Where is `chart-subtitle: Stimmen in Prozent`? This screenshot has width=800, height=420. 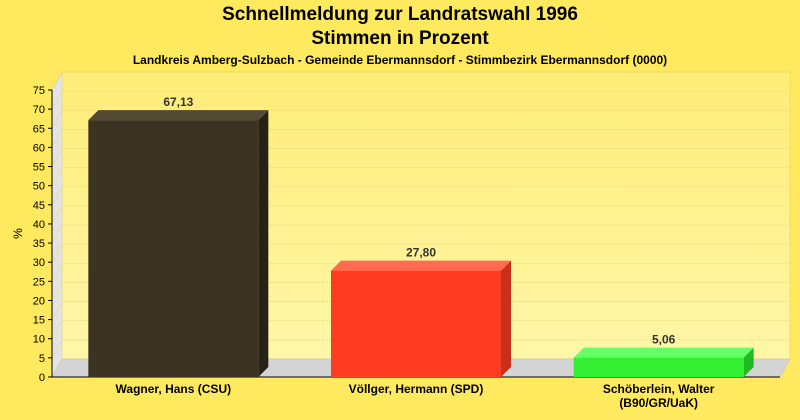 chart-subtitle: Stimmen in Prozent is located at coordinates (400, 38).